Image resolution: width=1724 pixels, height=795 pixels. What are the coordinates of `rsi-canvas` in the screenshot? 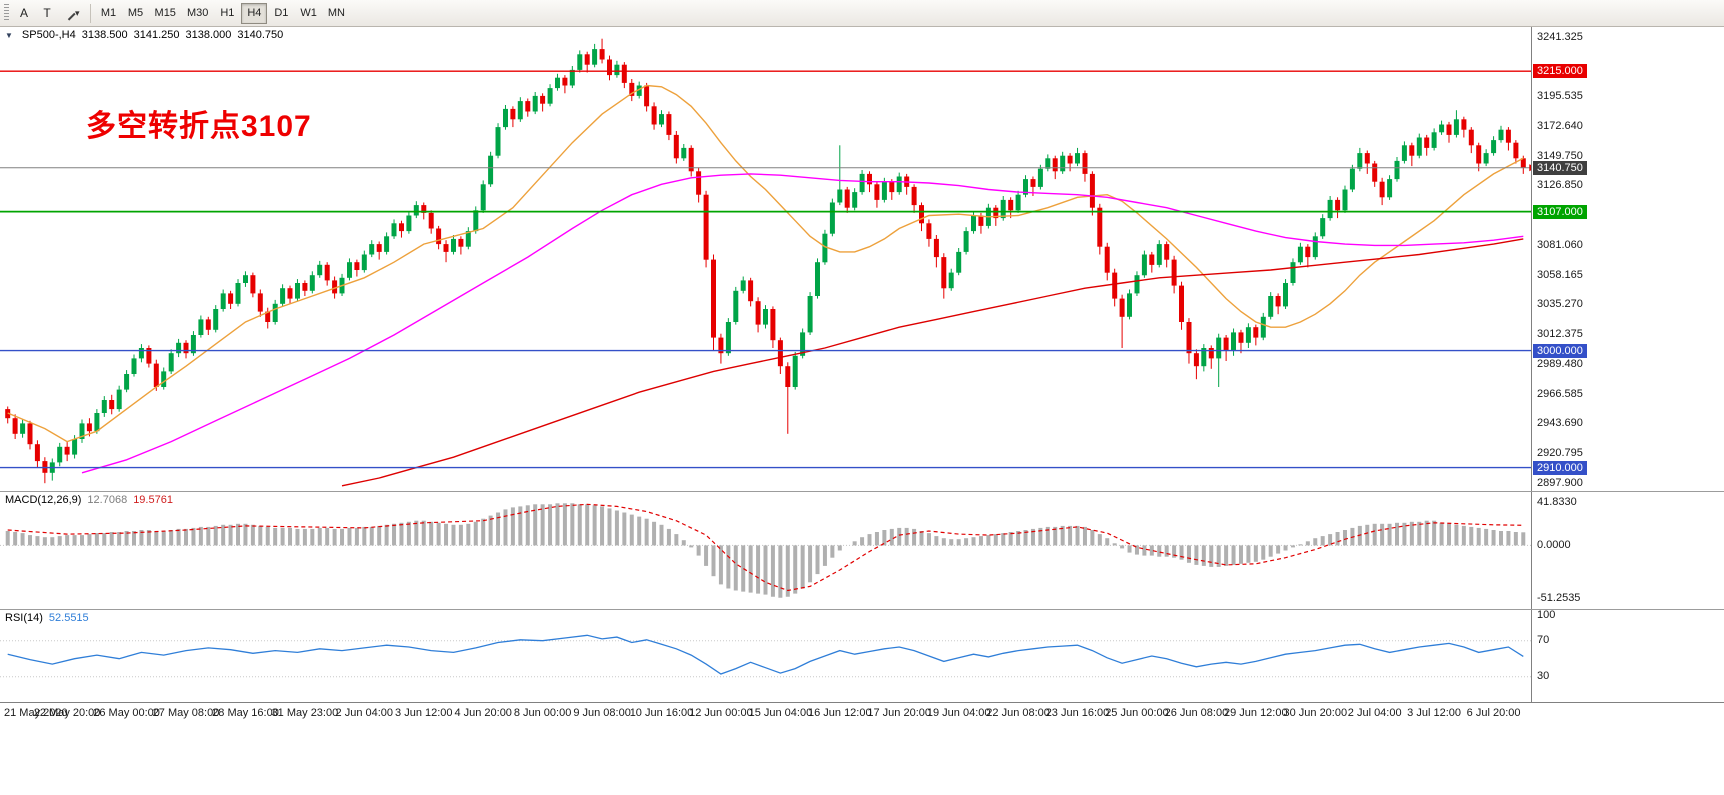 It's located at (765, 656).